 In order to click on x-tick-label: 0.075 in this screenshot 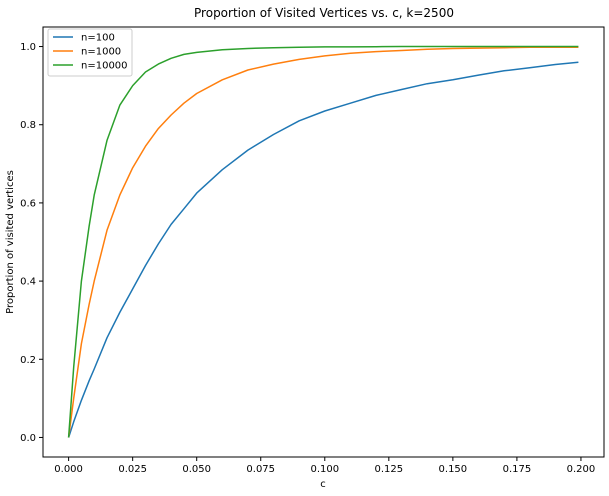, I will do `click(260, 469)`.